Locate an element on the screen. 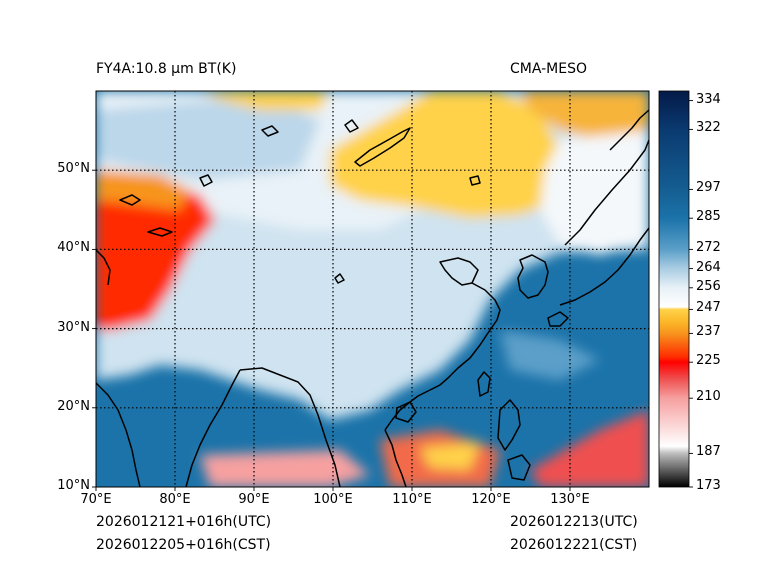 This screenshot has width=764, height=573. colorbar-tick-label: 297 is located at coordinates (708, 188).